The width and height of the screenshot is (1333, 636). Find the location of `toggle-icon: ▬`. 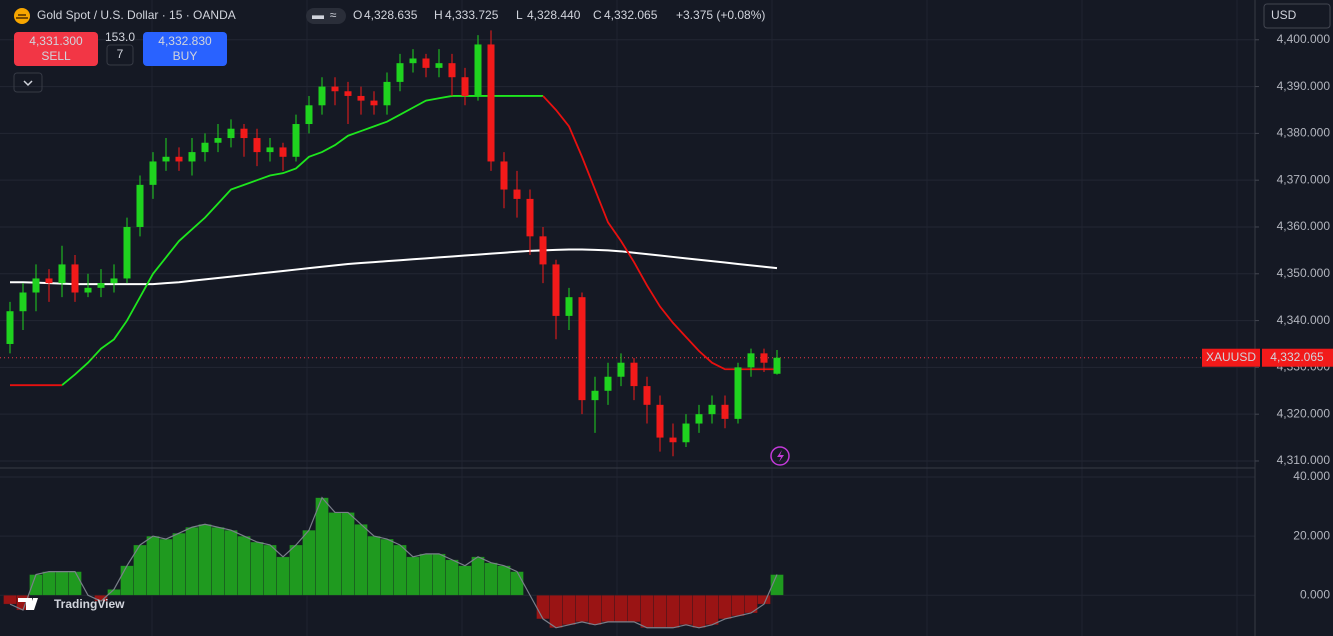

toggle-icon: ▬ is located at coordinates (318, 15).